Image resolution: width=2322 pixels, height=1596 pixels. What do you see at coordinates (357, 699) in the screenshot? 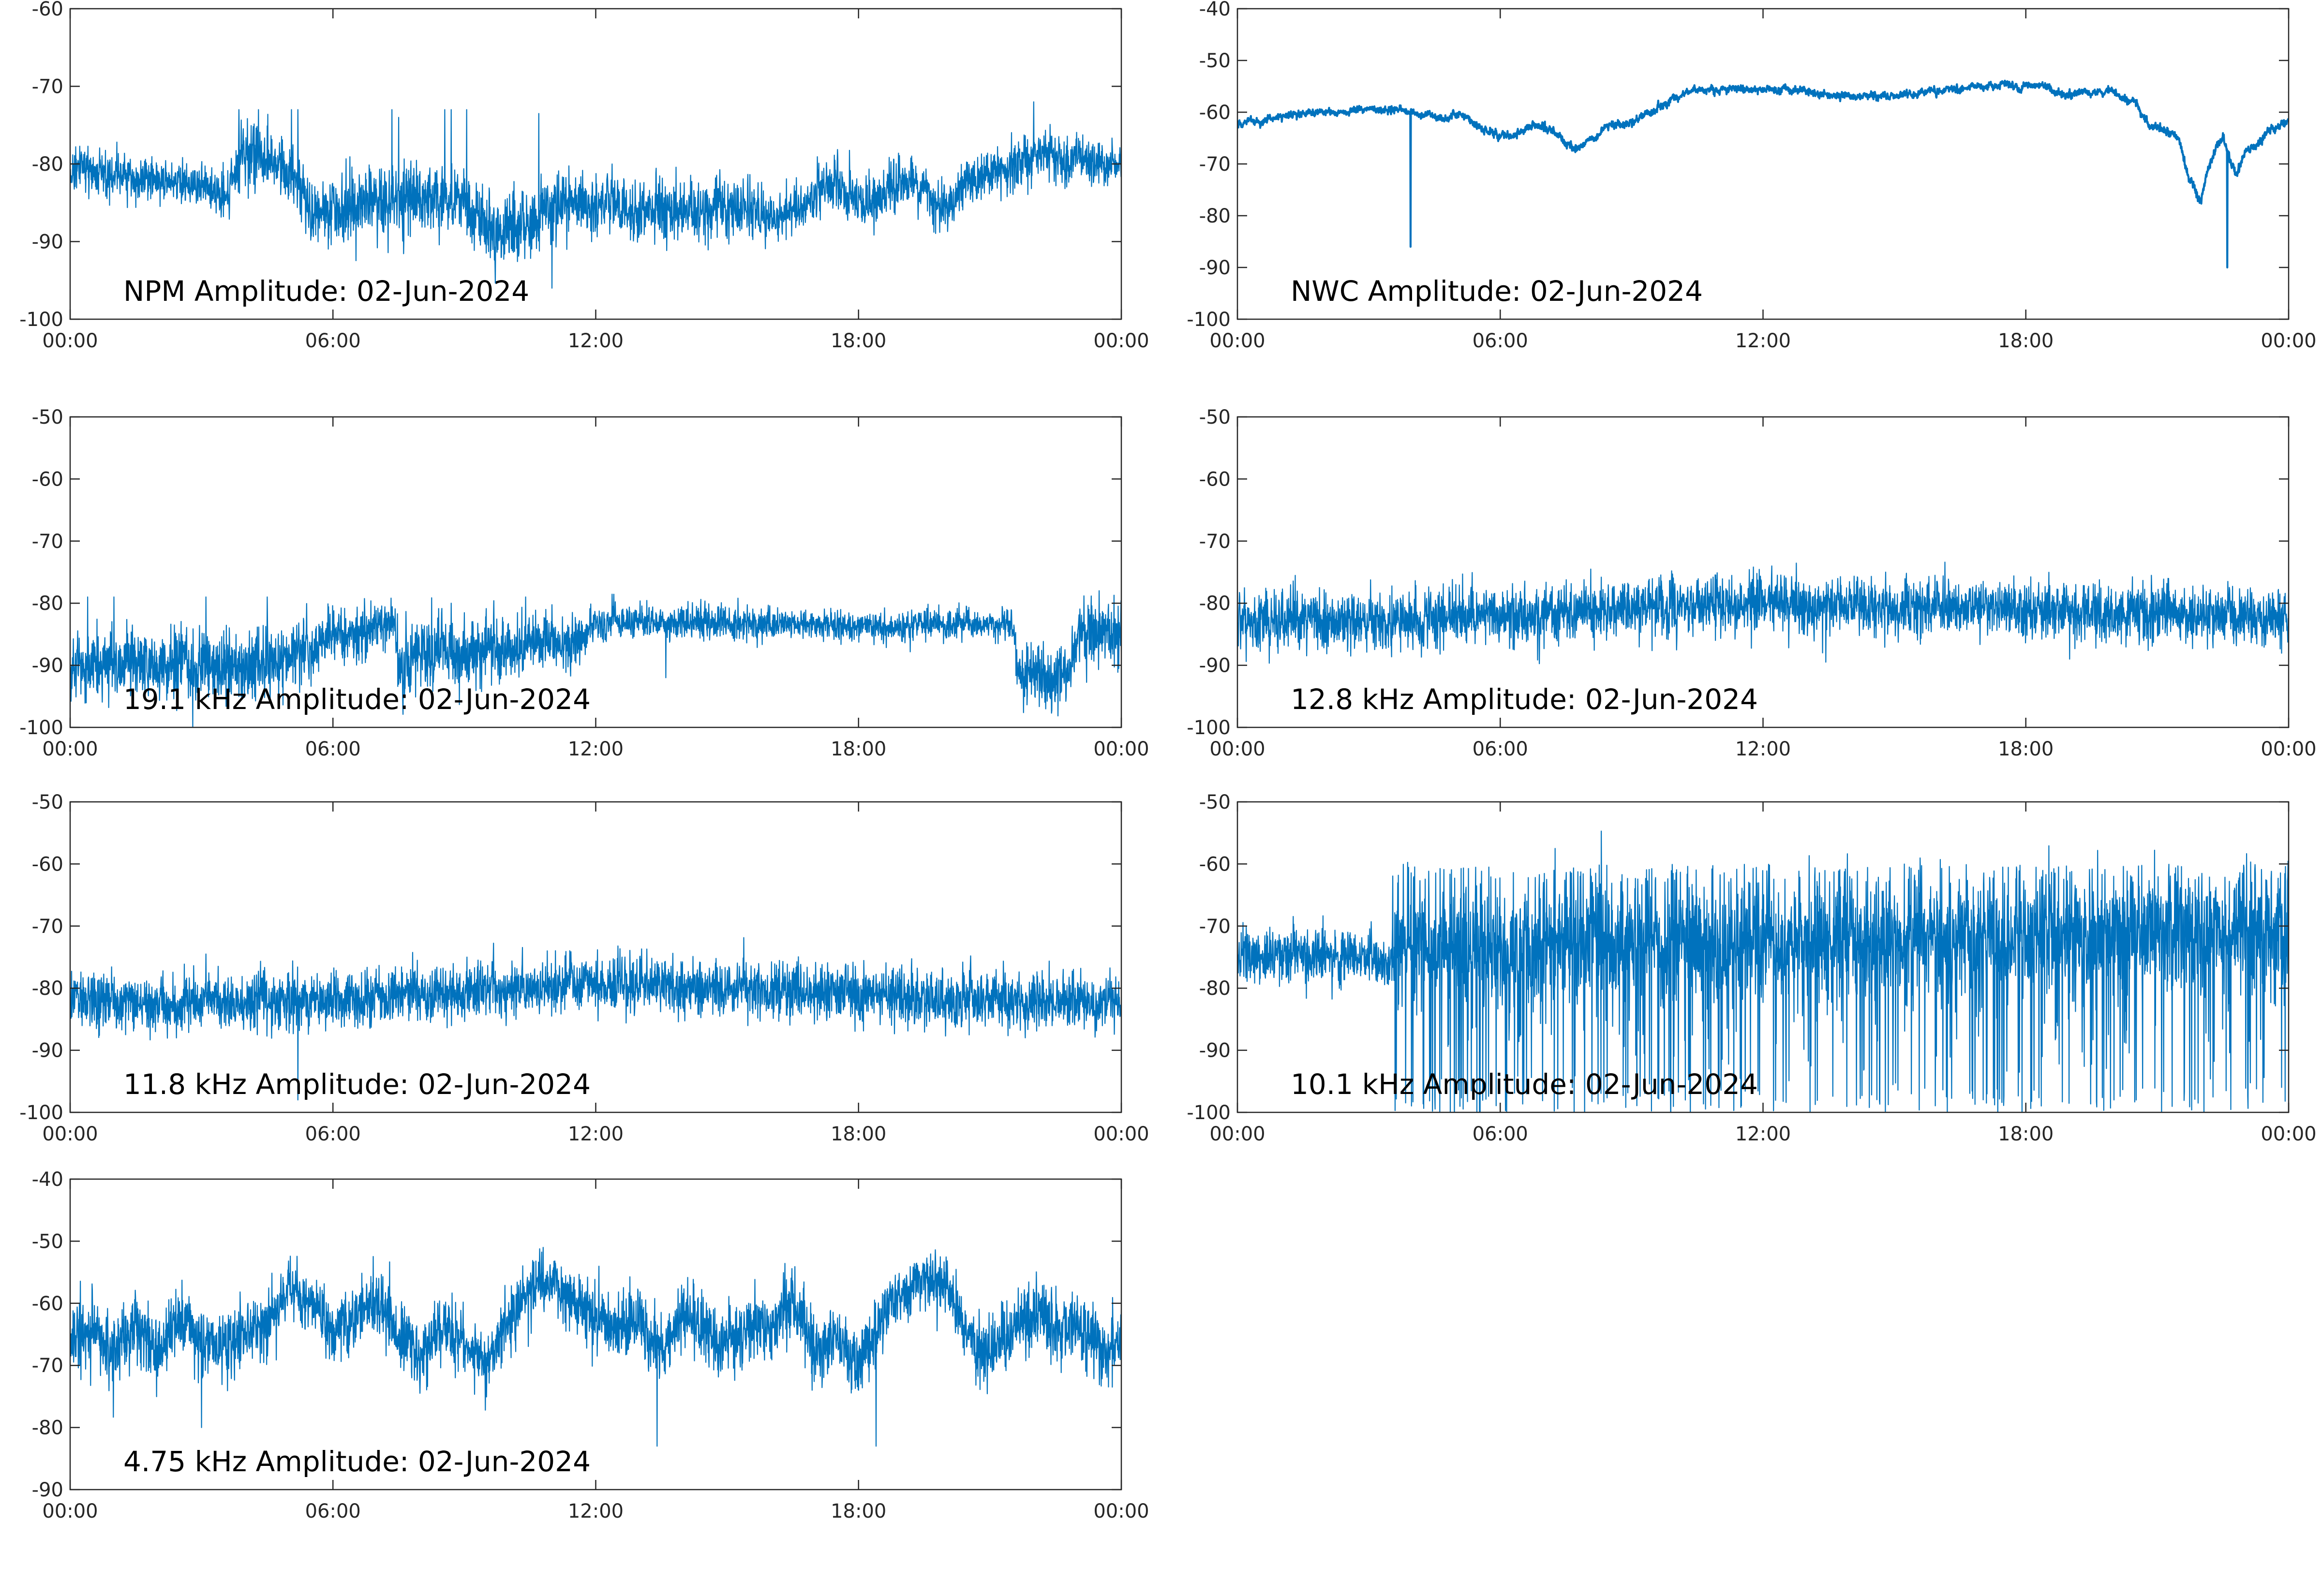
I see `panel-title-19-1khz: 19.1 kHz Amplitude: 02-Jun-2024` at bounding box center [357, 699].